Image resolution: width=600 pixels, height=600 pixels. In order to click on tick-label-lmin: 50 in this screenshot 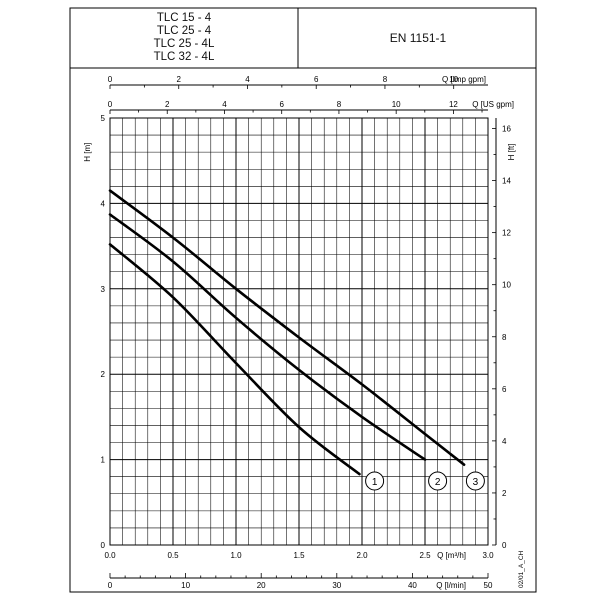, I will do `click(488, 585)`.